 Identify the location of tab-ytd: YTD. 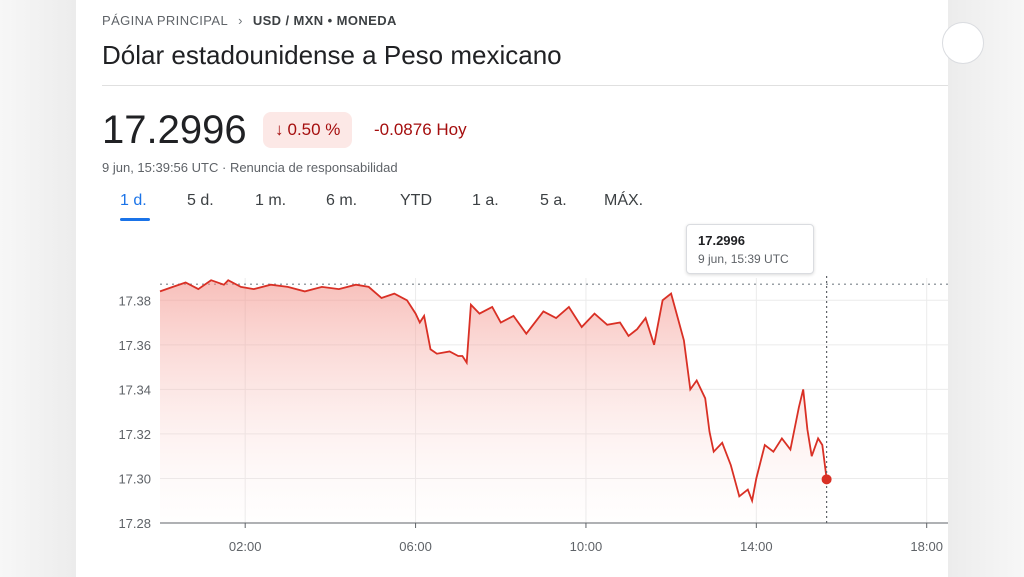
(416, 200).